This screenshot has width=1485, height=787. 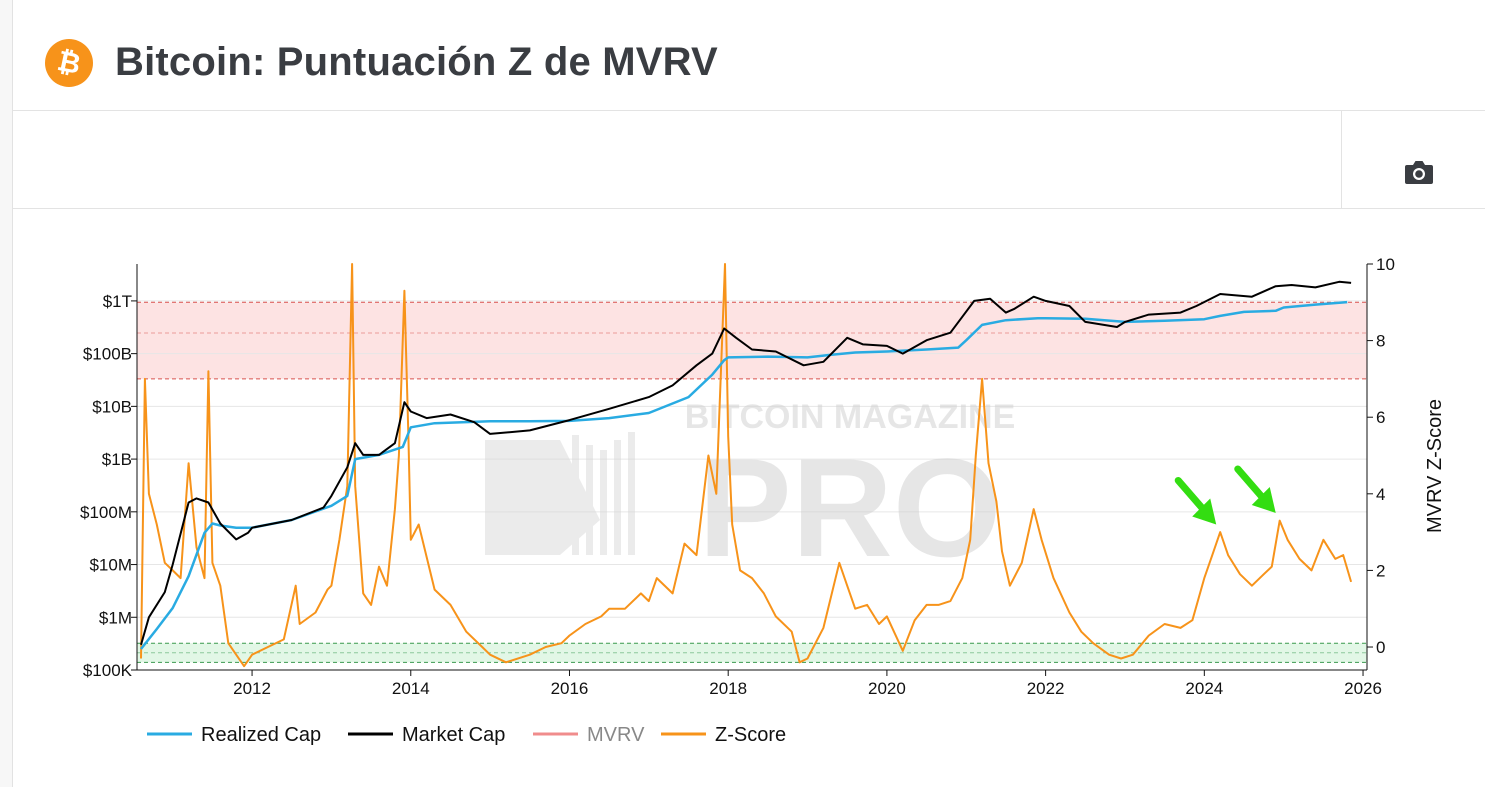 I want to click on legend-label: Market Cap, so click(x=453, y=735).